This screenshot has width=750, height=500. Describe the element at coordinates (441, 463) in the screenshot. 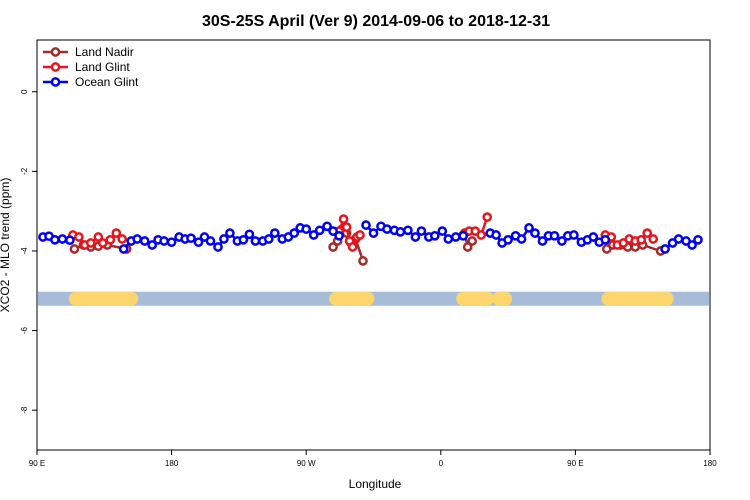

I see `x-tick-label: 0` at that location.